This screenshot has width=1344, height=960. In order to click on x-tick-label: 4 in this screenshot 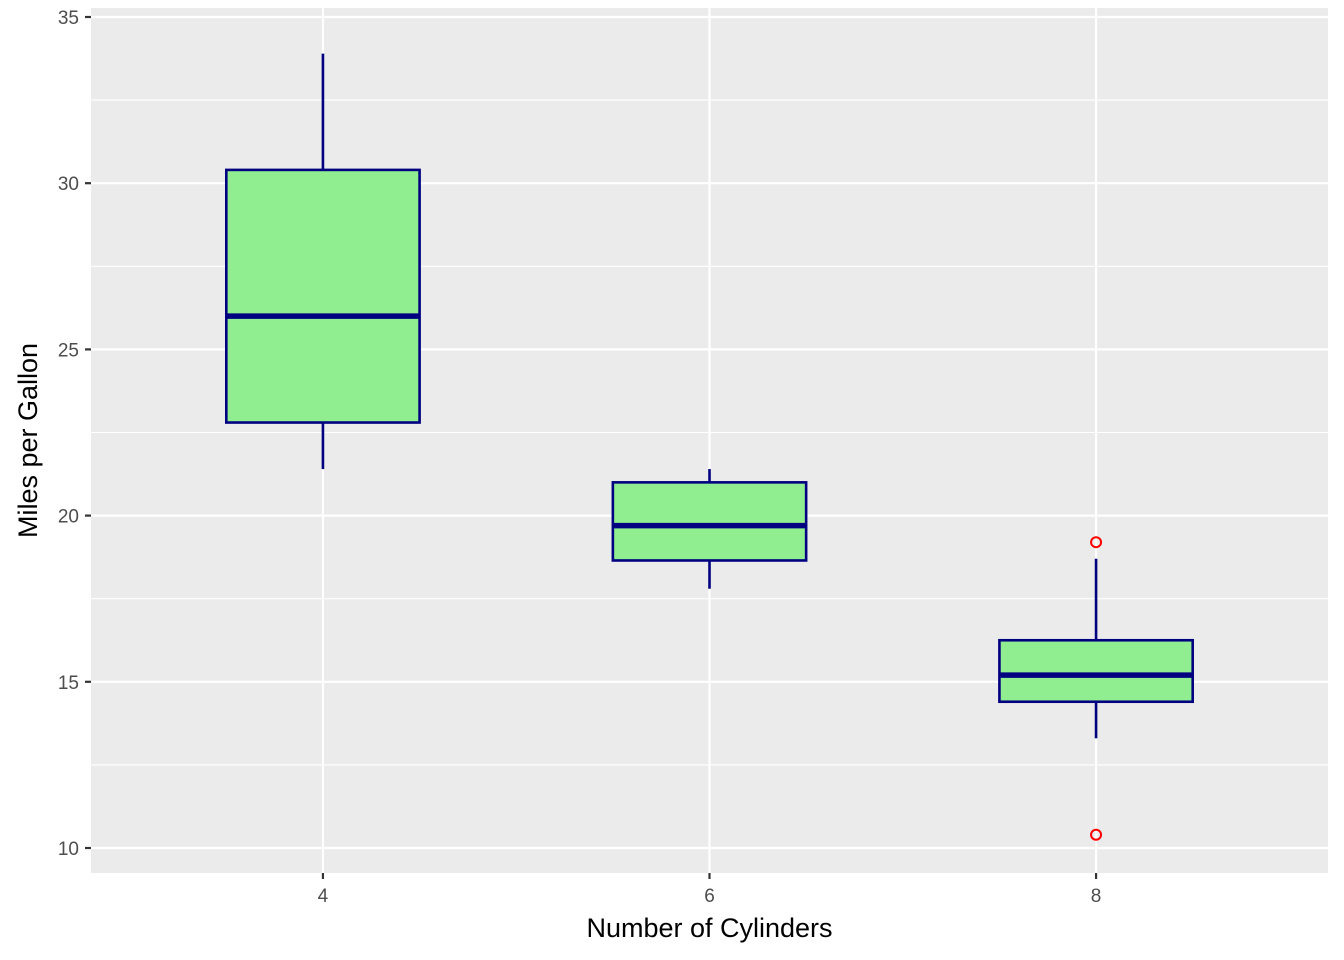, I will do `click(323, 896)`.